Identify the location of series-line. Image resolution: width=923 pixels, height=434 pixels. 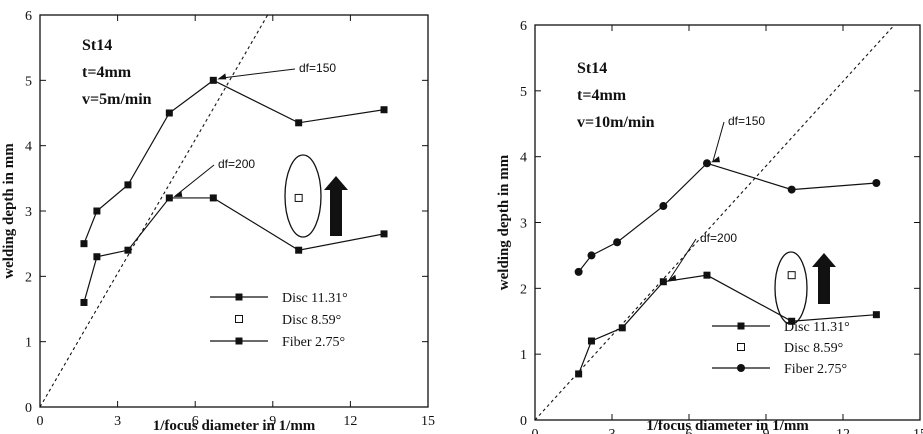
(727, 217).